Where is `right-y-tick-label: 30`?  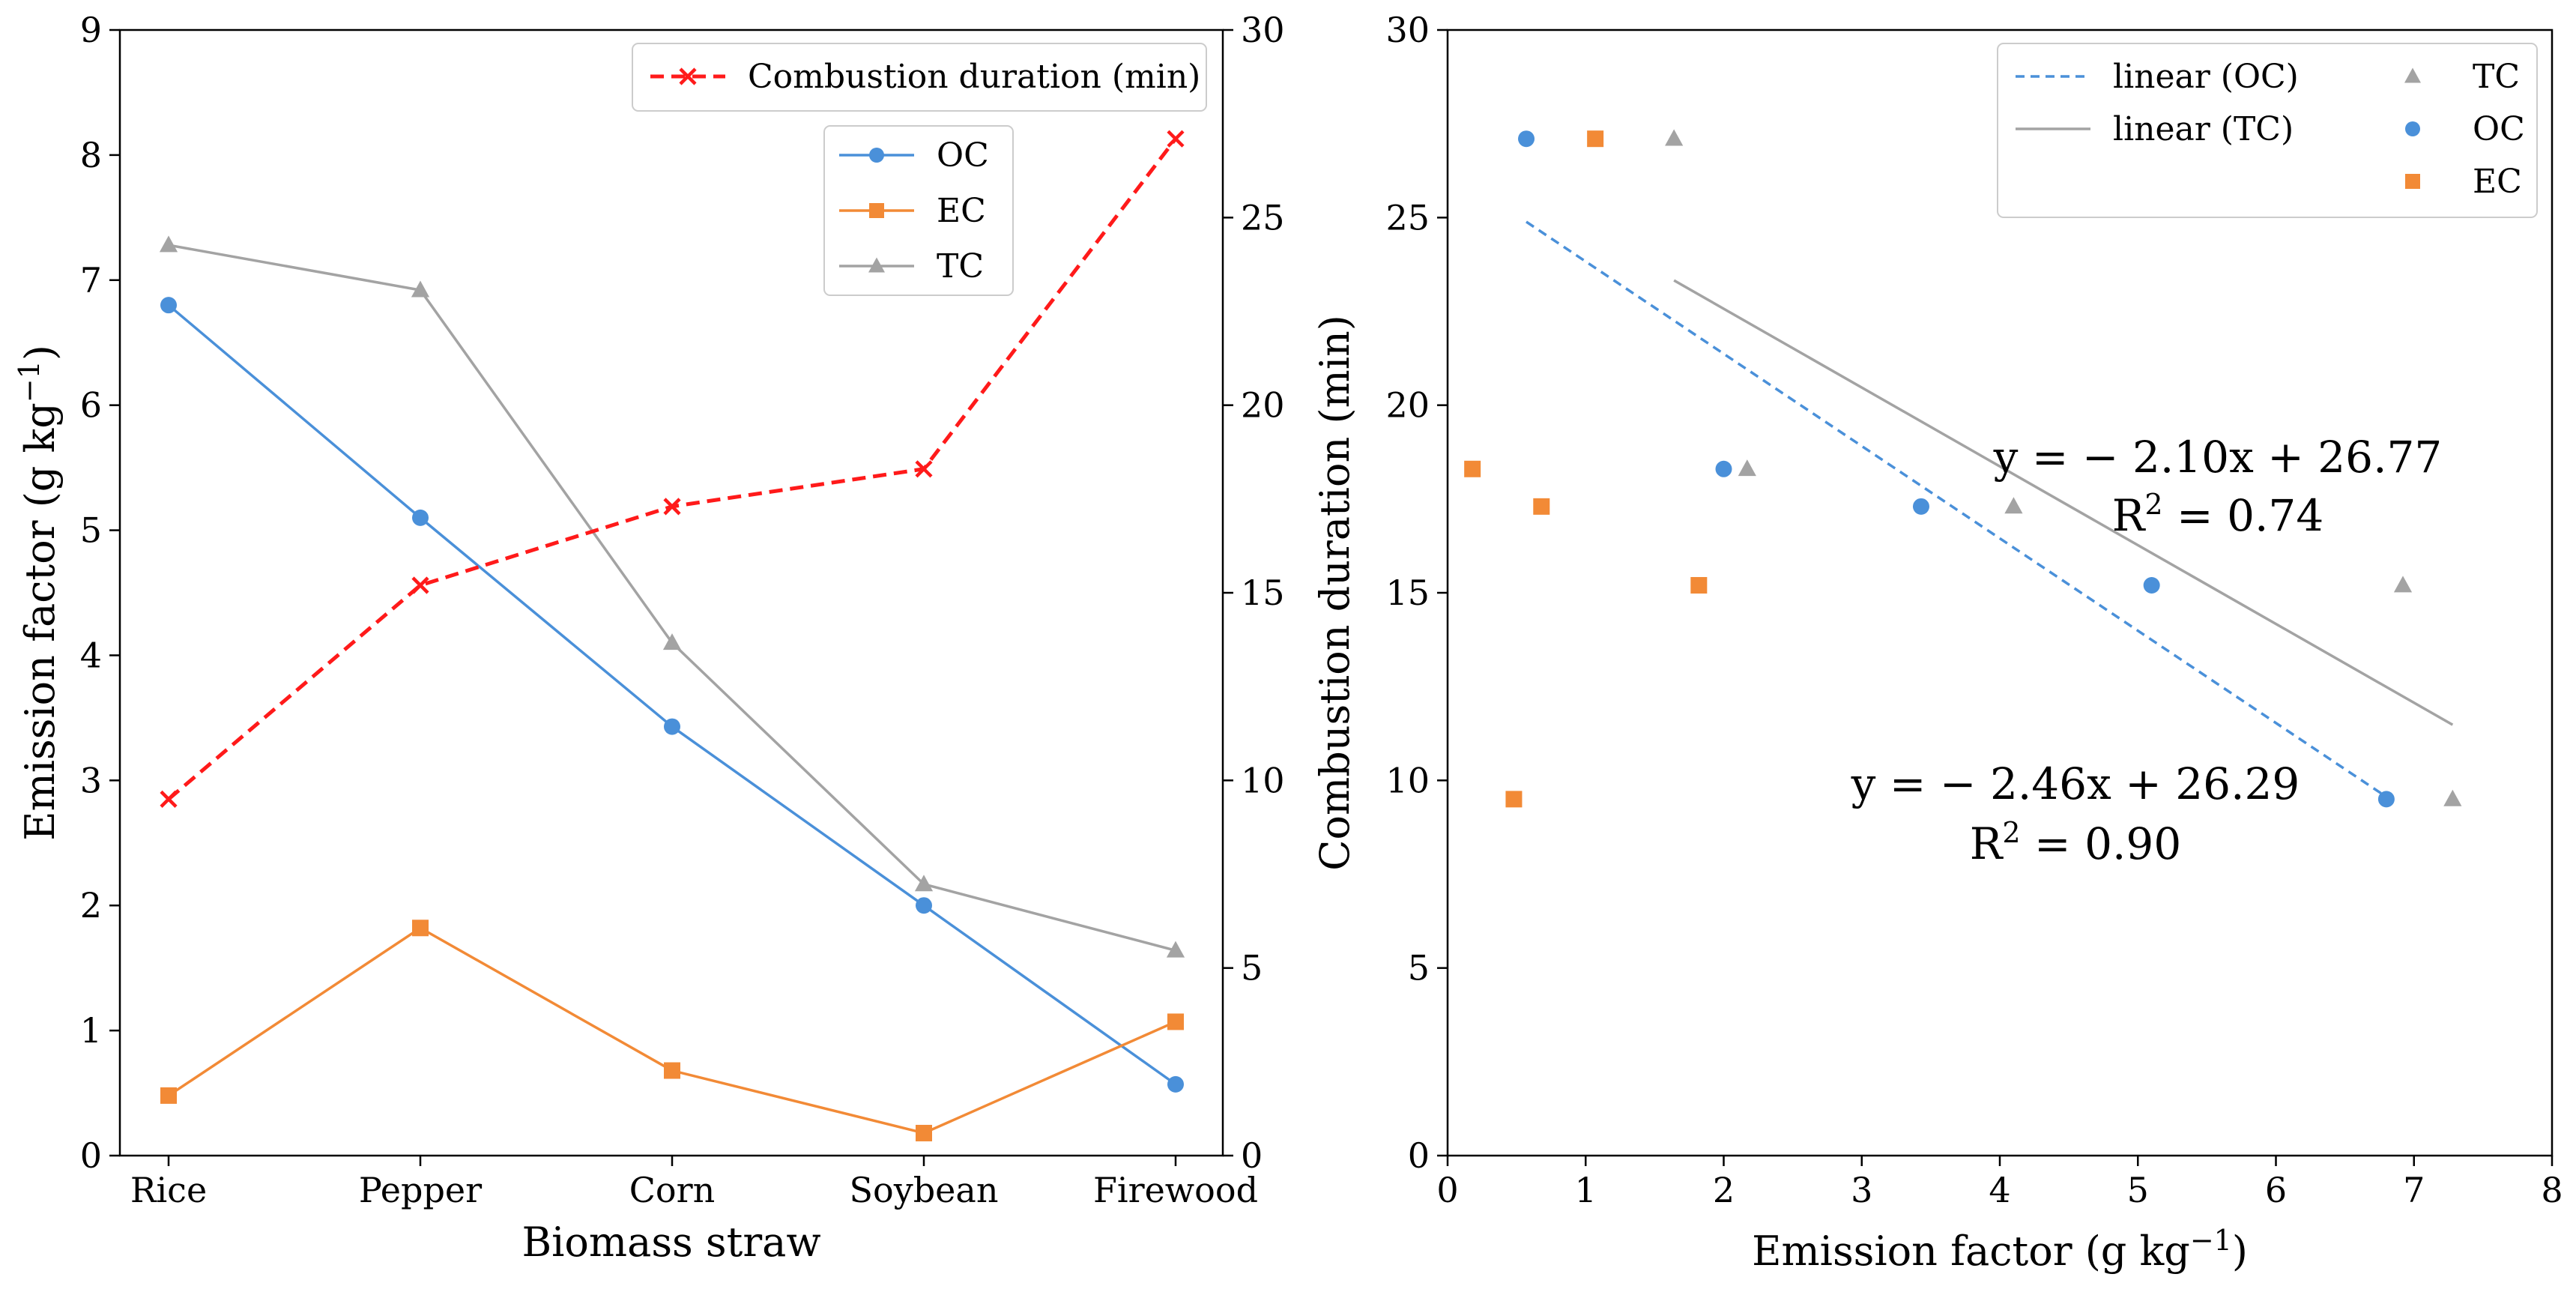 right-y-tick-label: 30 is located at coordinates (1407, 30).